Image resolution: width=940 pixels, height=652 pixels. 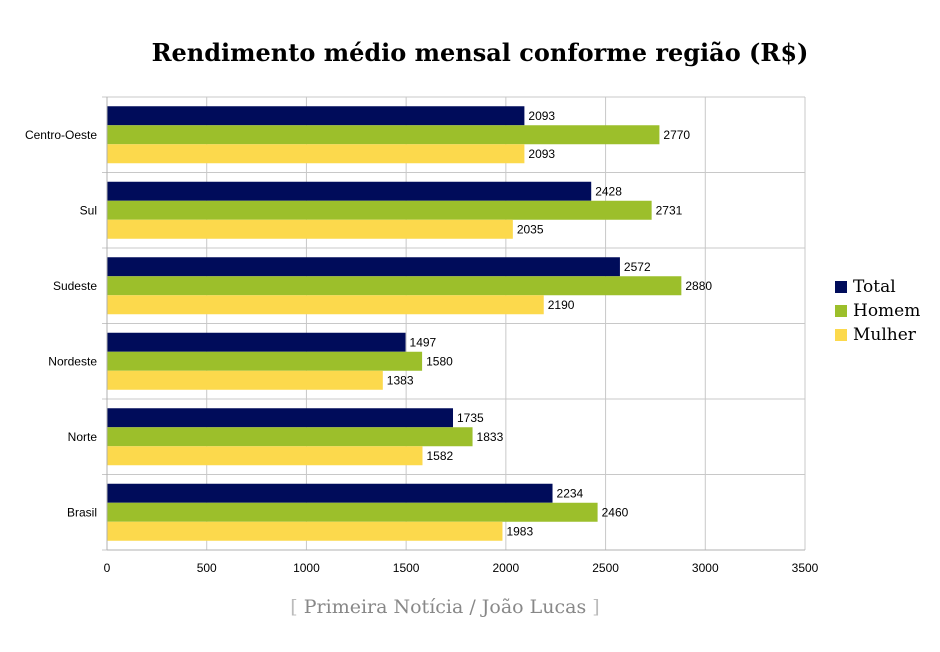 I want to click on legend-item-mulher: Mulher, so click(x=877, y=335).